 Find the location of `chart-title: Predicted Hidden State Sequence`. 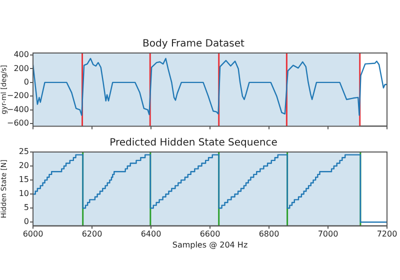

chart-title: Predicted Hidden State Sequence is located at coordinates (194, 143).